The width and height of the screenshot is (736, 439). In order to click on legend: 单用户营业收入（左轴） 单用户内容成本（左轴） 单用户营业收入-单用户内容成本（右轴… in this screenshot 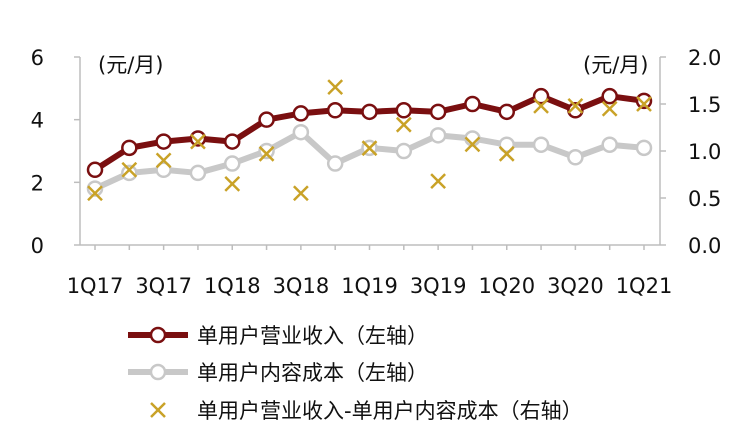, I will do `click(355, 373)`.